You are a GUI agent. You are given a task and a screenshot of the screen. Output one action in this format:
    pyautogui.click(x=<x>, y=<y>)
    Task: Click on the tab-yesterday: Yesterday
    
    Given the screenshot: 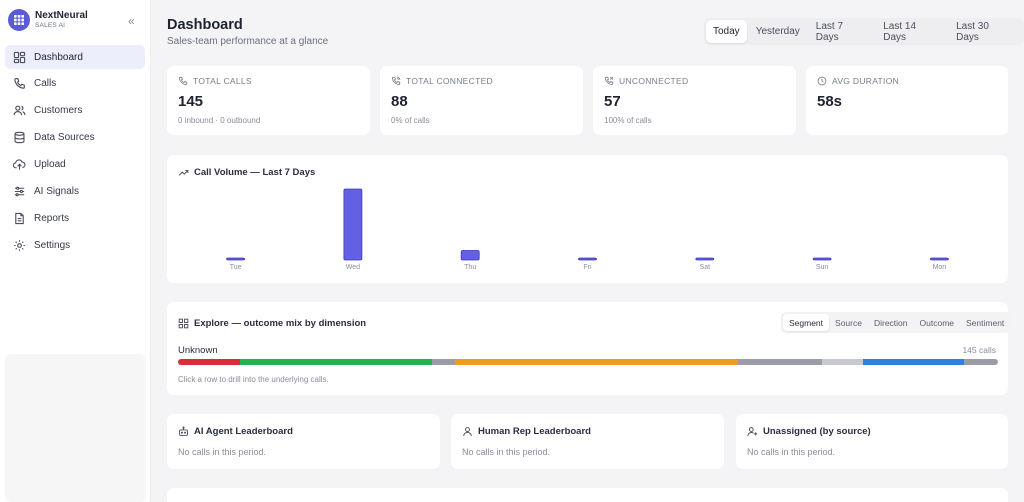 What is the action you would take?
    pyautogui.click(x=777, y=31)
    